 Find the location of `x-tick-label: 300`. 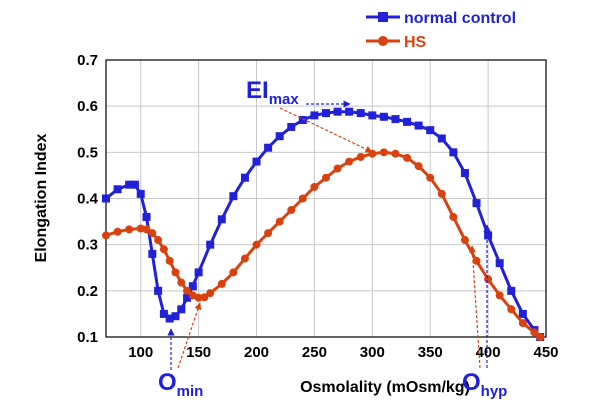

x-tick-label: 300 is located at coordinates (372, 352).